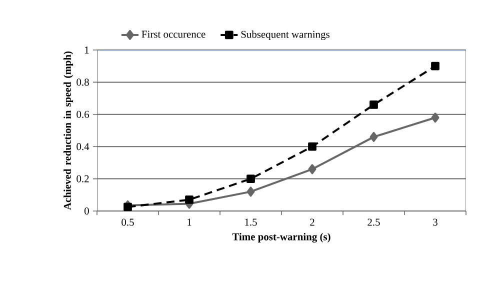  What do you see at coordinates (435, 222) in the screenshot?
I see `x-tick-label: 3` at bounding box center [435, 222].